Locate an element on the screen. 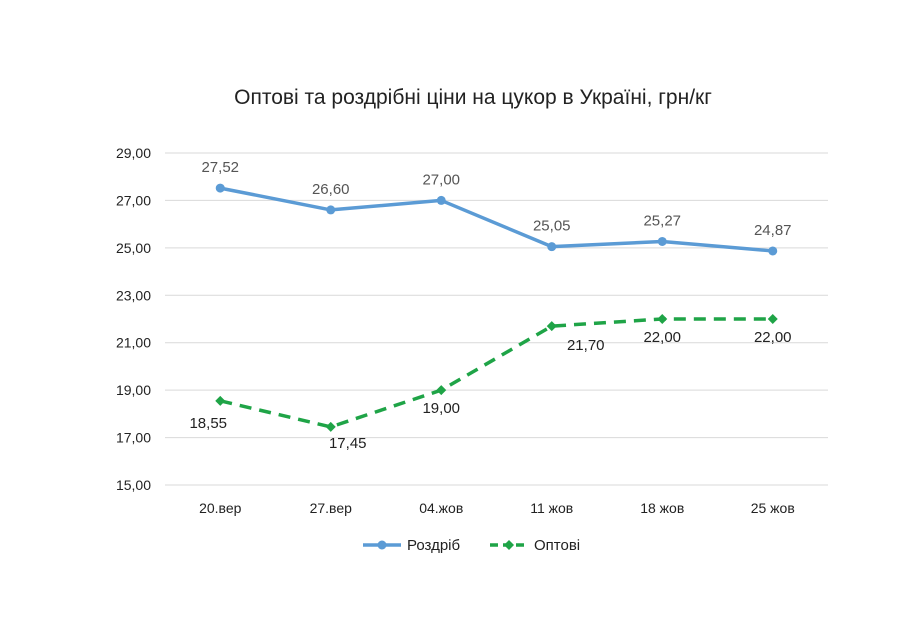 The height and width of the screenshot is (637, 900). y-tick-label: 19,00 is located at coordinates (133, 390).